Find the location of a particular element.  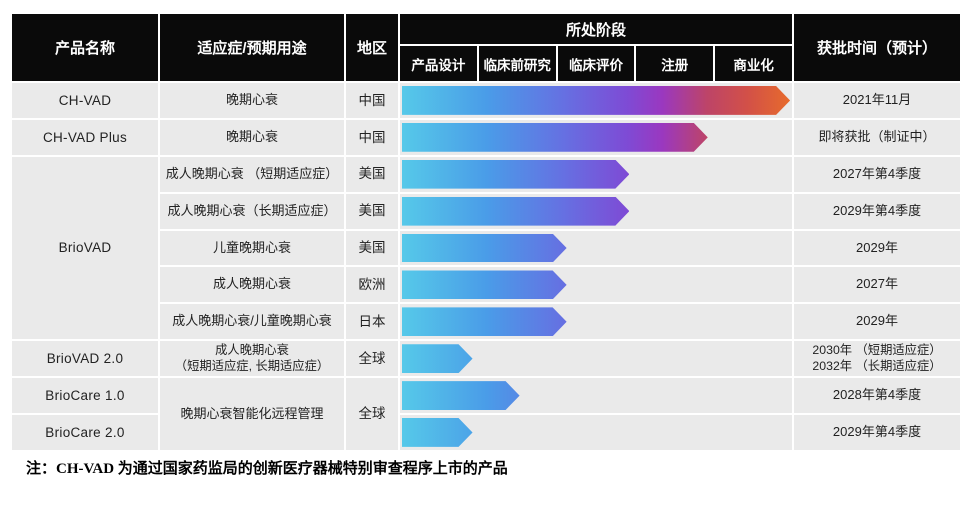

product-ch-vad-plus: CH-VAD Plus is located at coordinates (85, 137).